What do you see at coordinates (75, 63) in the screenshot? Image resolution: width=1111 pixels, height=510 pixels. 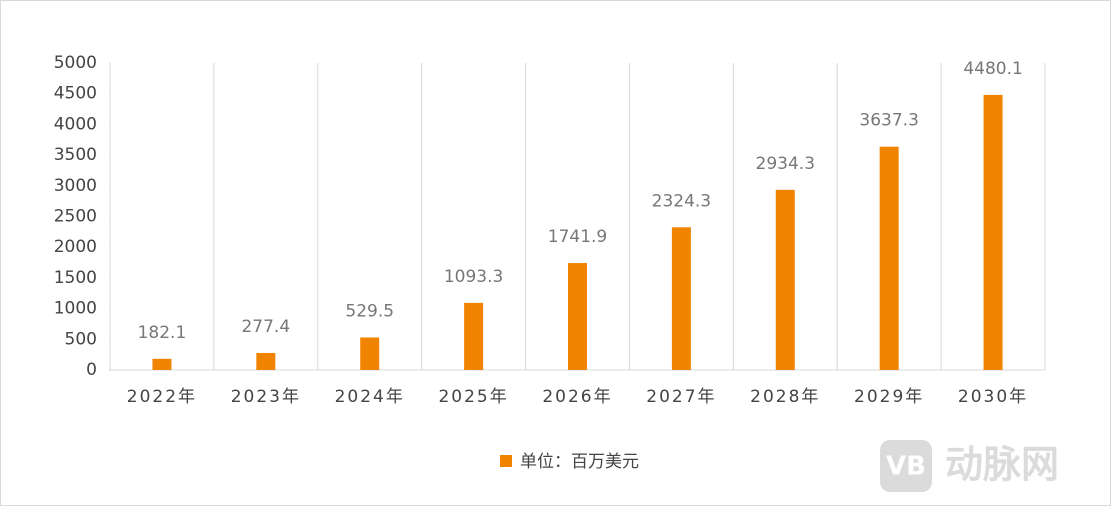 I see `y-tick-label: 5000` at bounding box center [75, 63].